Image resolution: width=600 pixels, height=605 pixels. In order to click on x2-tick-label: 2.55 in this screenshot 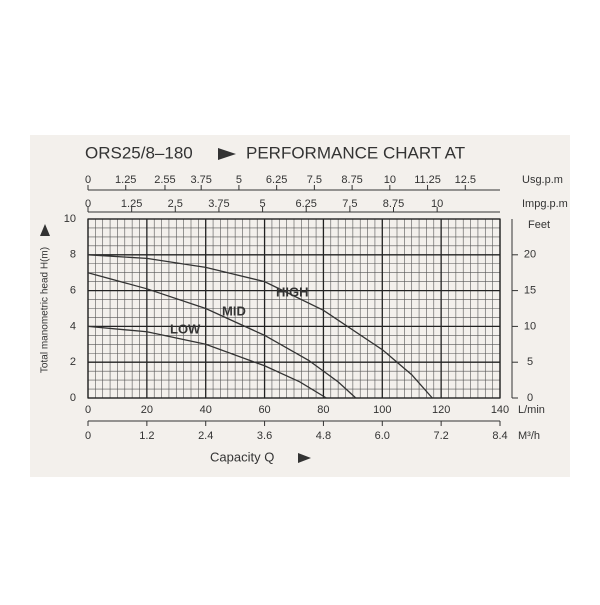, I will do `click(164, 180)`.